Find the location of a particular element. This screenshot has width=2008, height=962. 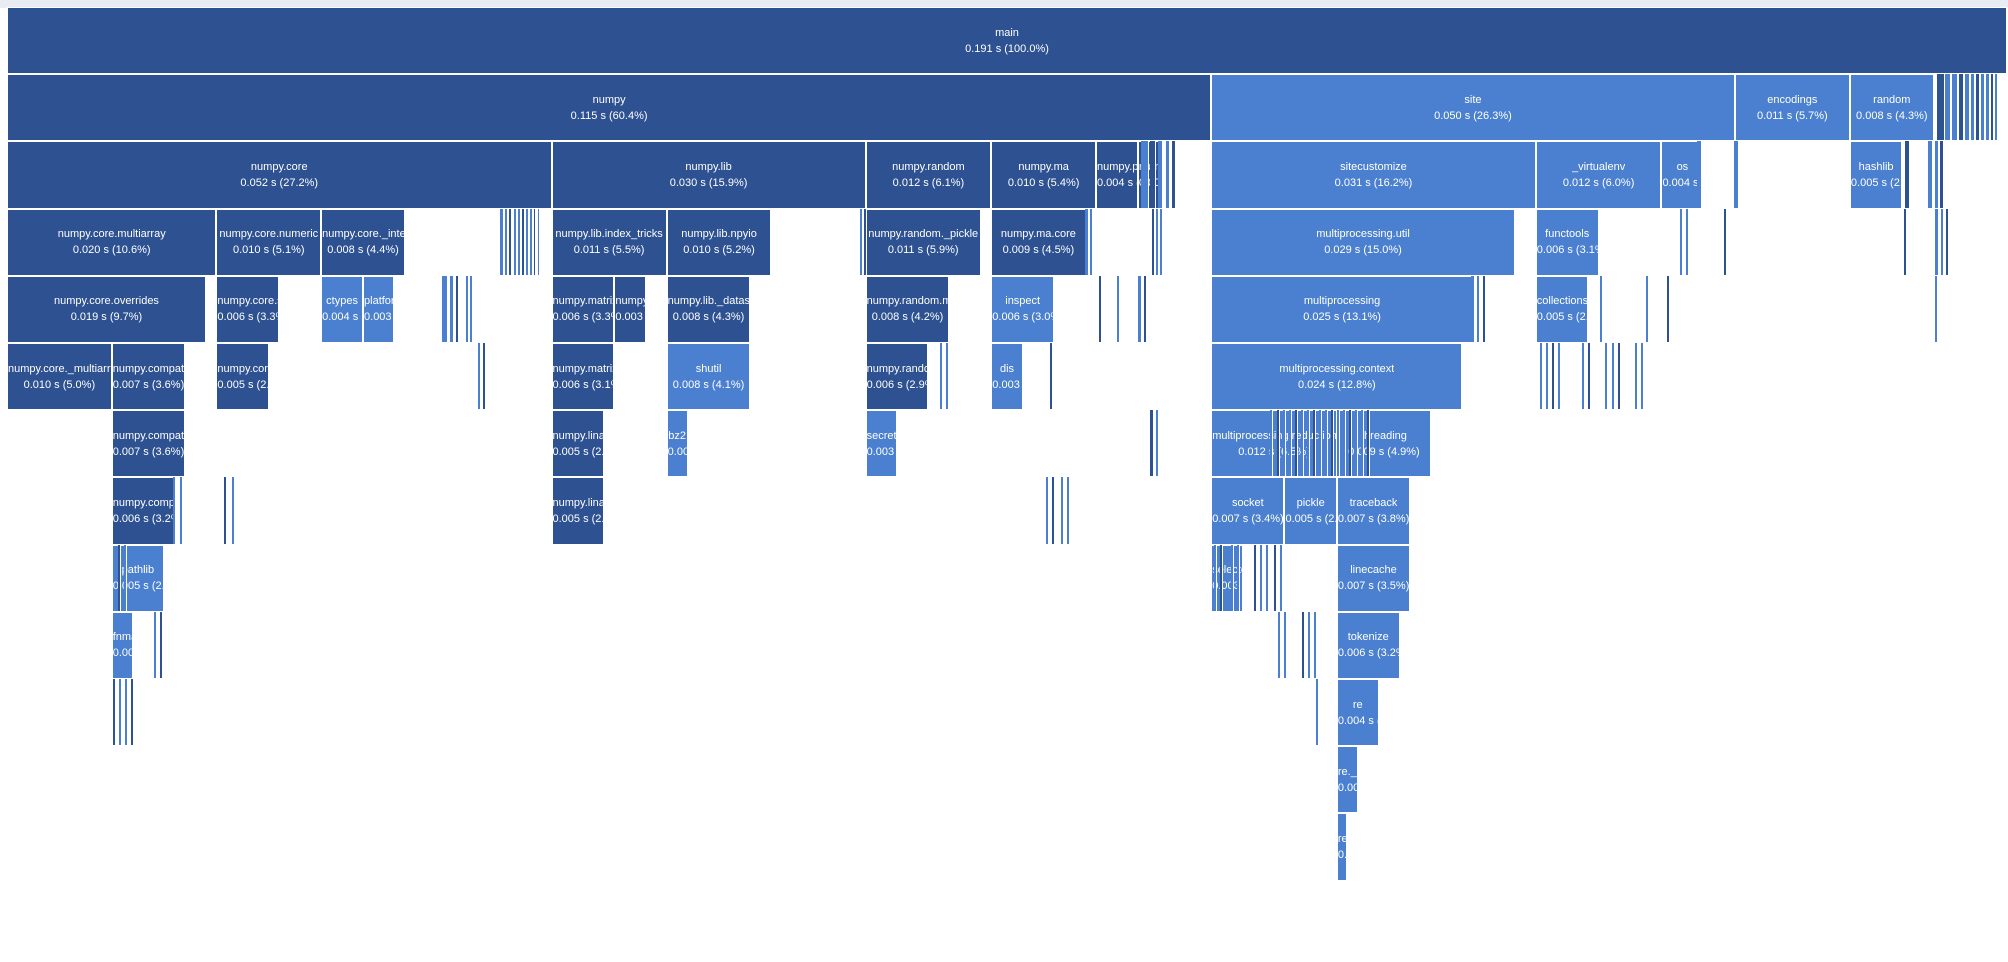

frame-fnmatch: fnmatch 0.002 s (1.1%) is located at coordinates (122, 645).